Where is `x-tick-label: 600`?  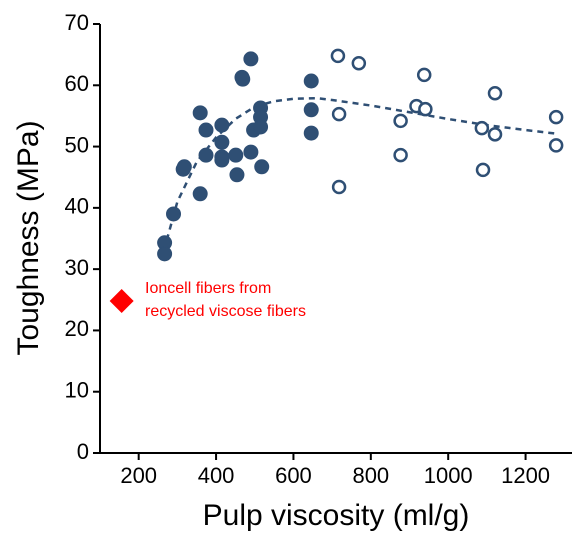 x-tick-label: 600 is located at coordinates (293, 475).